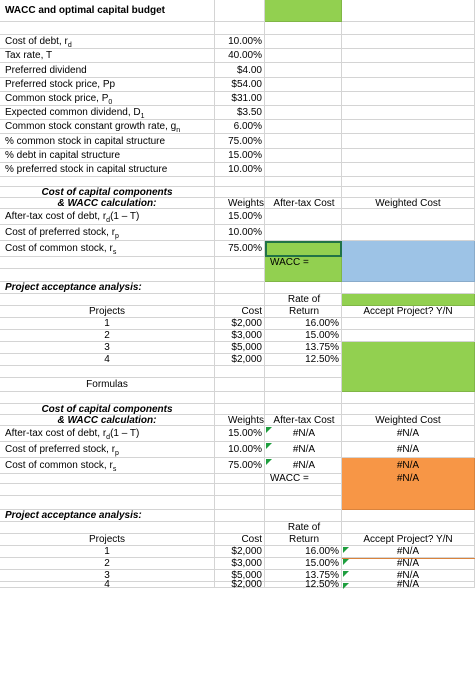 This screenshot has width=475, height=695. Describe the element at coordinates (303, 249) in the screenshot. I see `aftertax-cell-debt` at that location.